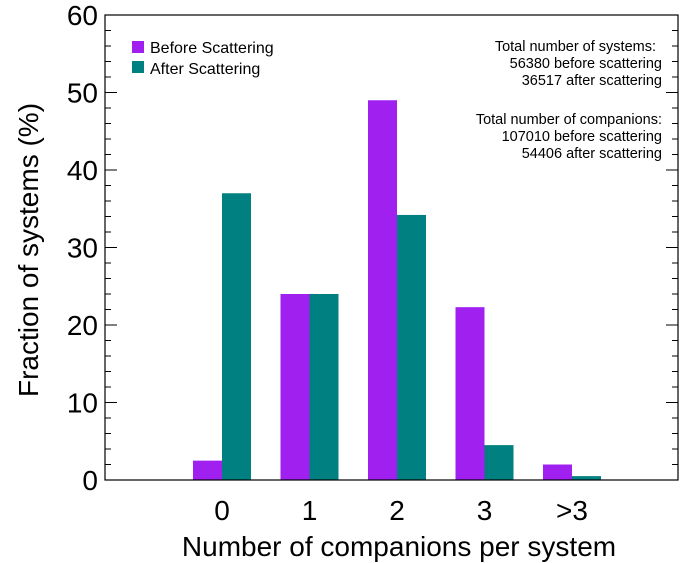 The height and width of the screenshot is (563, 688). What do you see at coordinates (222, 510) in the screenshot?
I see `x-tick-label-0: 0` at bounding box center [222, 510].